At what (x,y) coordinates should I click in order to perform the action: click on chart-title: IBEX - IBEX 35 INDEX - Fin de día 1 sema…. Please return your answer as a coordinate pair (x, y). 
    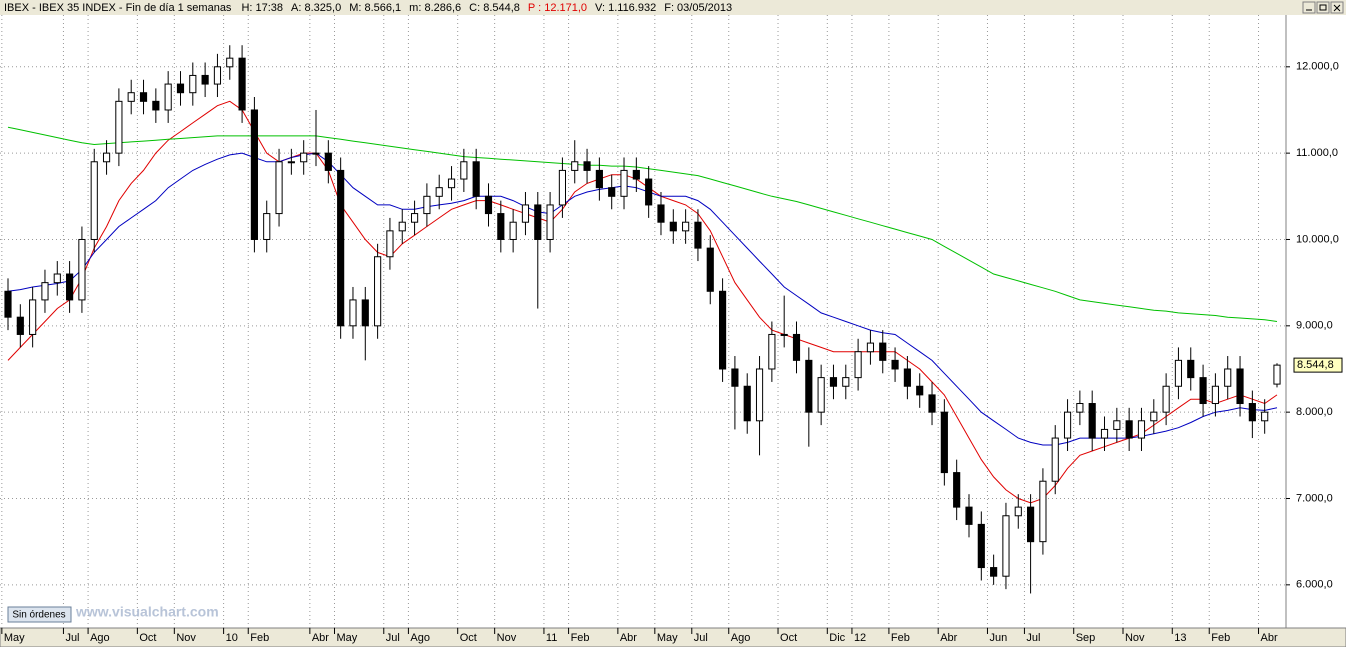
    Looking at the image, I should click on (118, 8).